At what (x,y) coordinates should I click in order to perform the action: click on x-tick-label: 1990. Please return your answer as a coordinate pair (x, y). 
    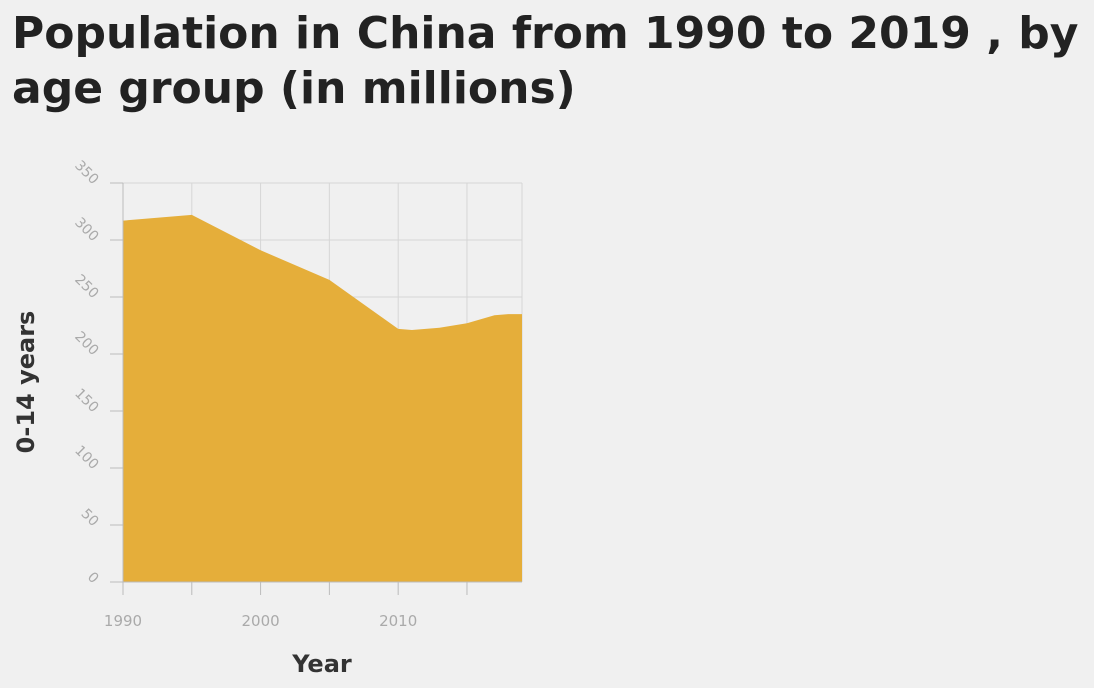
    Looking at the image, I should click on (123, 621).